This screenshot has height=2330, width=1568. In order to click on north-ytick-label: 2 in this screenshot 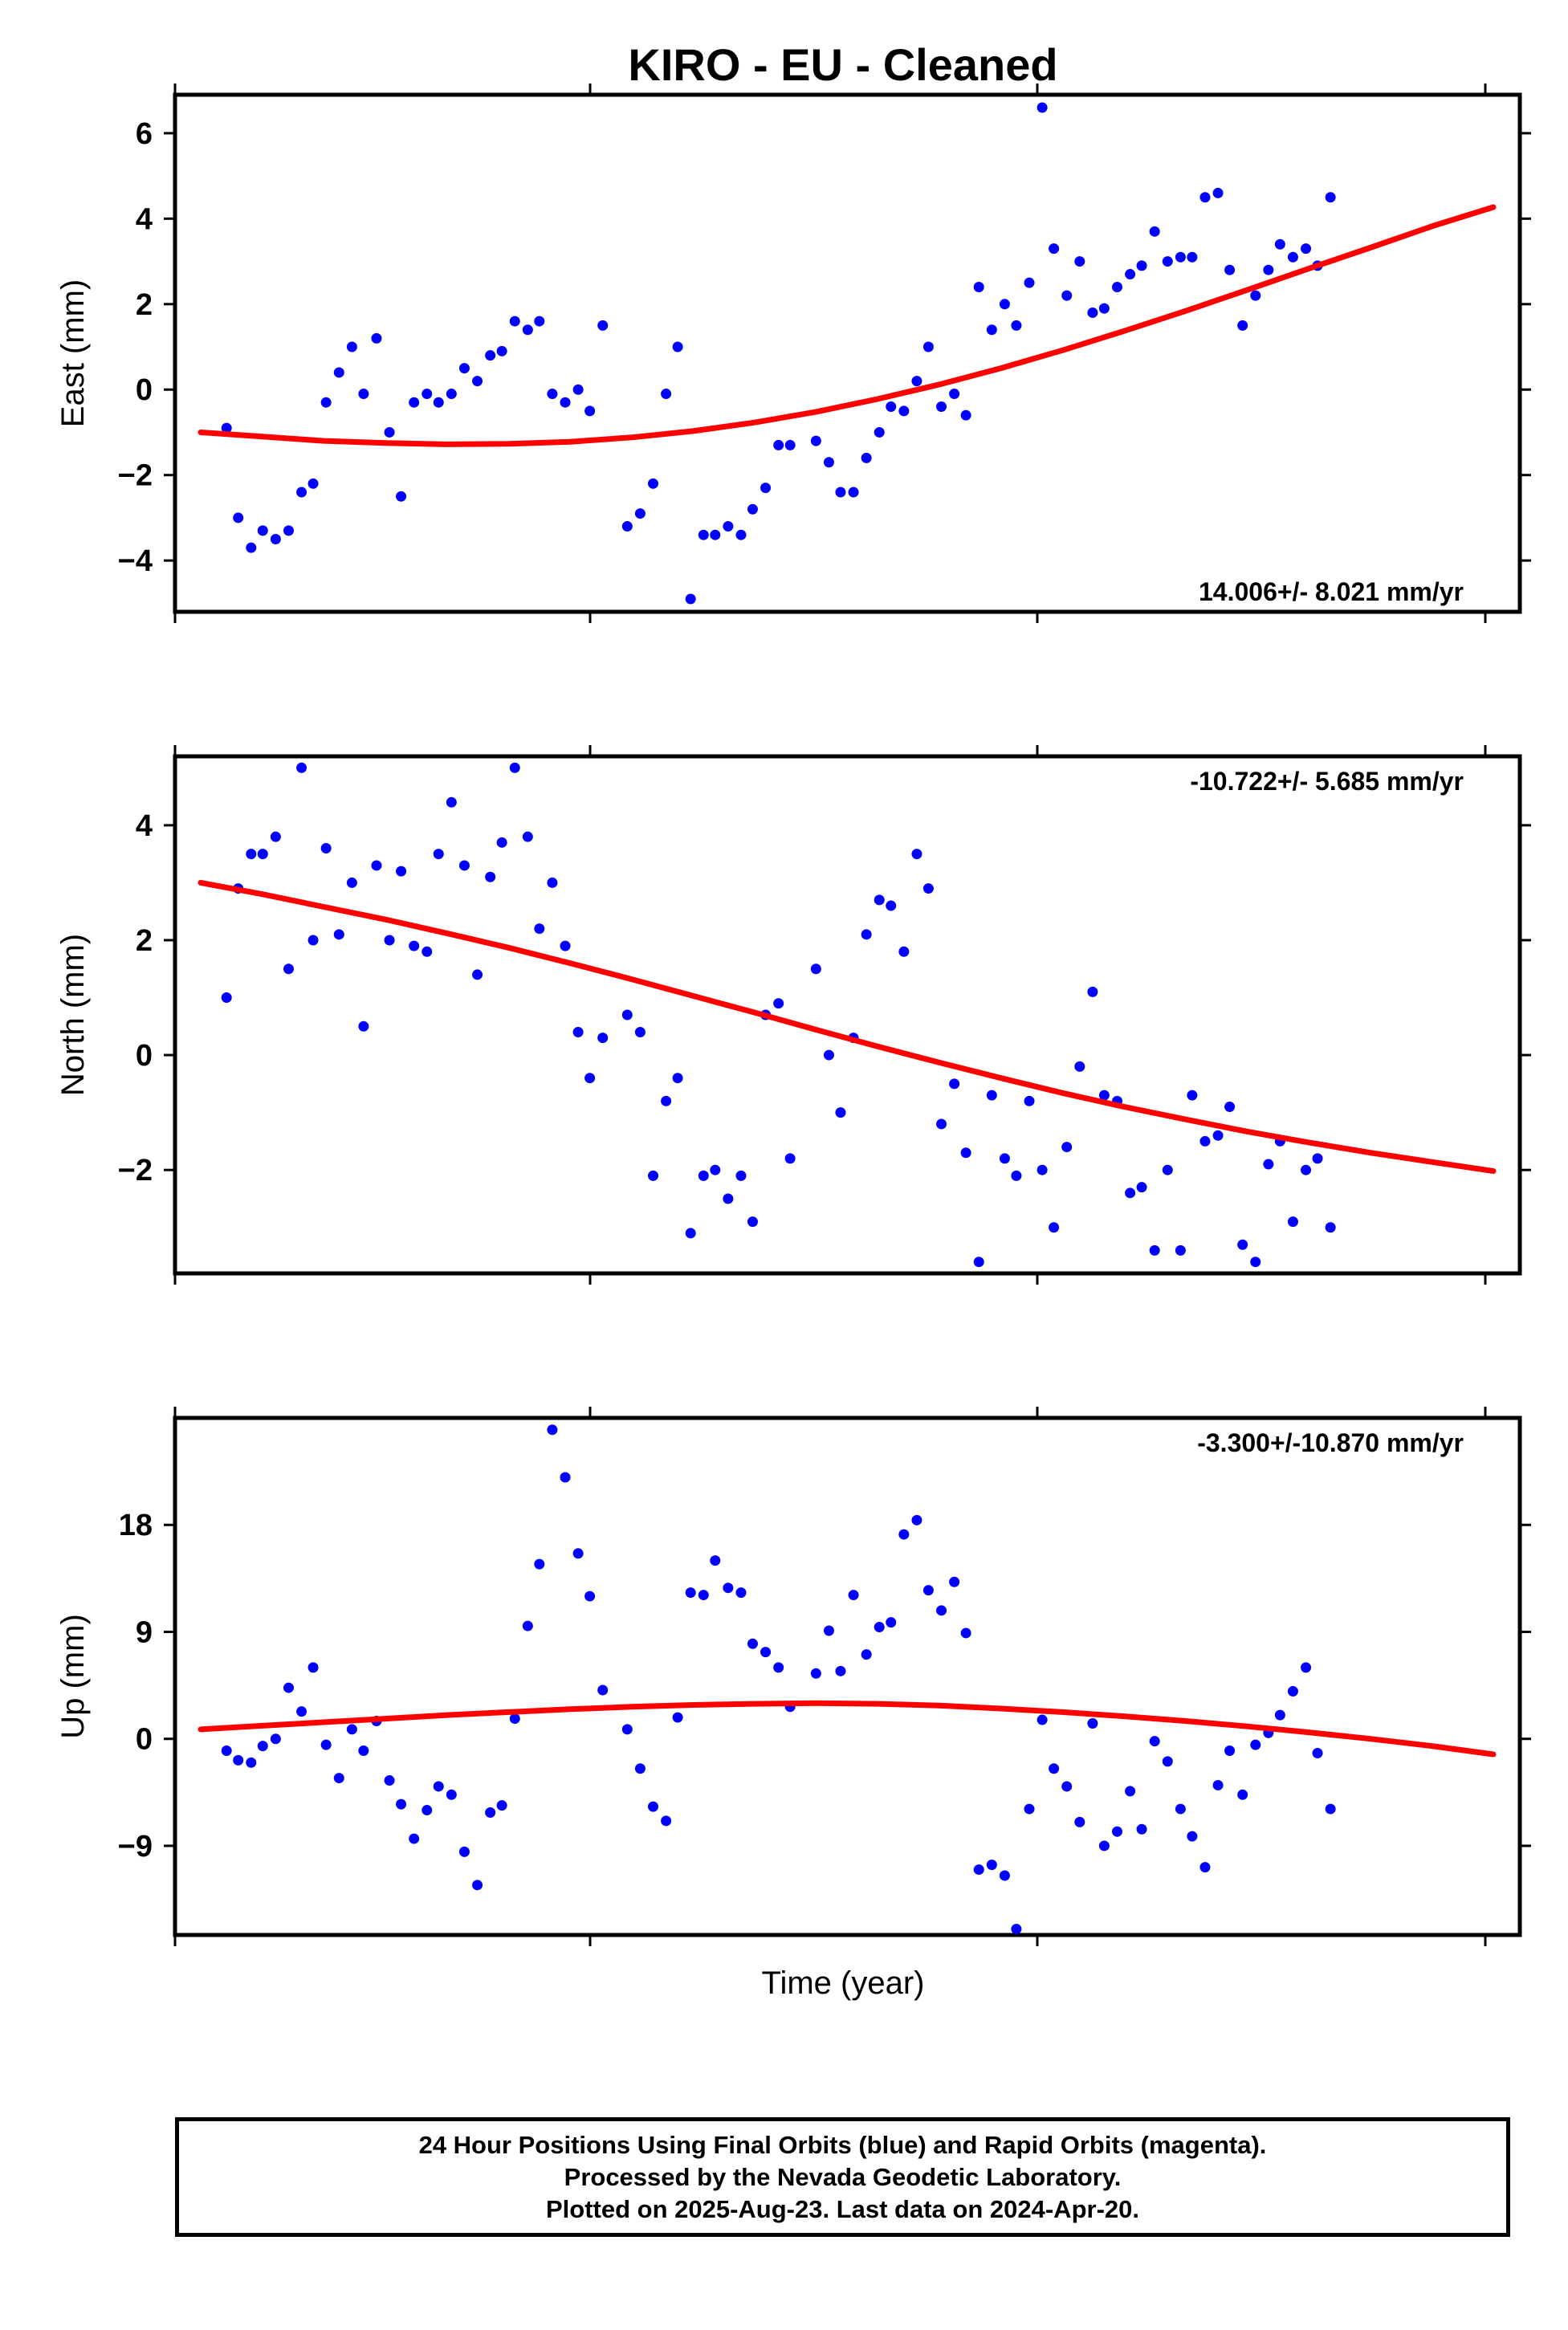, I will do `click(144, 941)`.